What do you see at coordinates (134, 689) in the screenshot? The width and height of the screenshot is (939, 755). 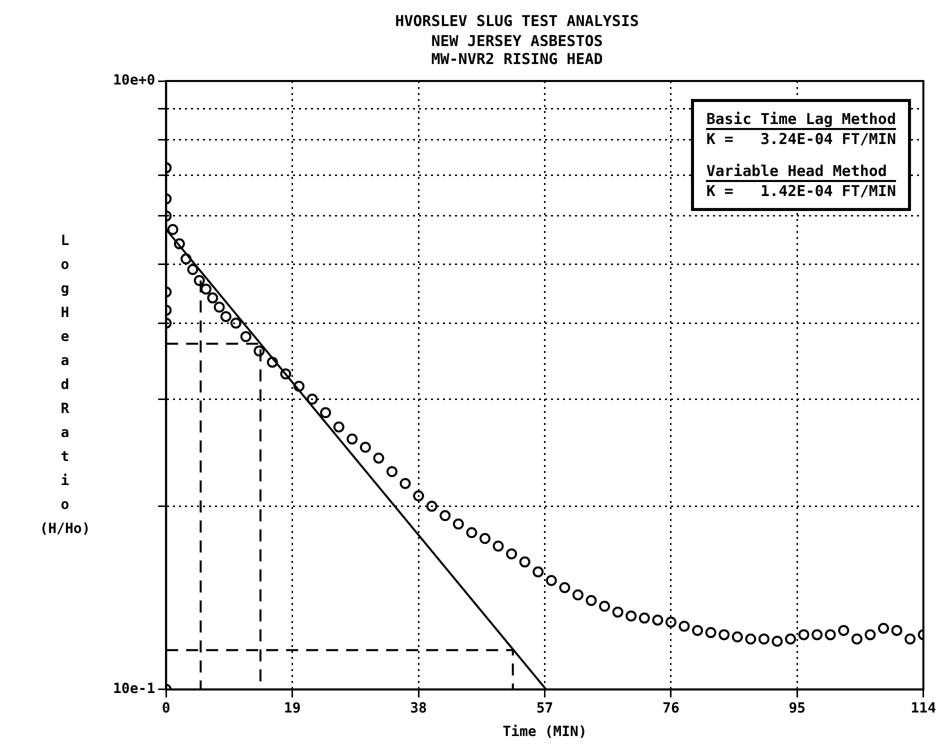 I see `y-tick-label: 10e-1` at bounding box center [134, 689].